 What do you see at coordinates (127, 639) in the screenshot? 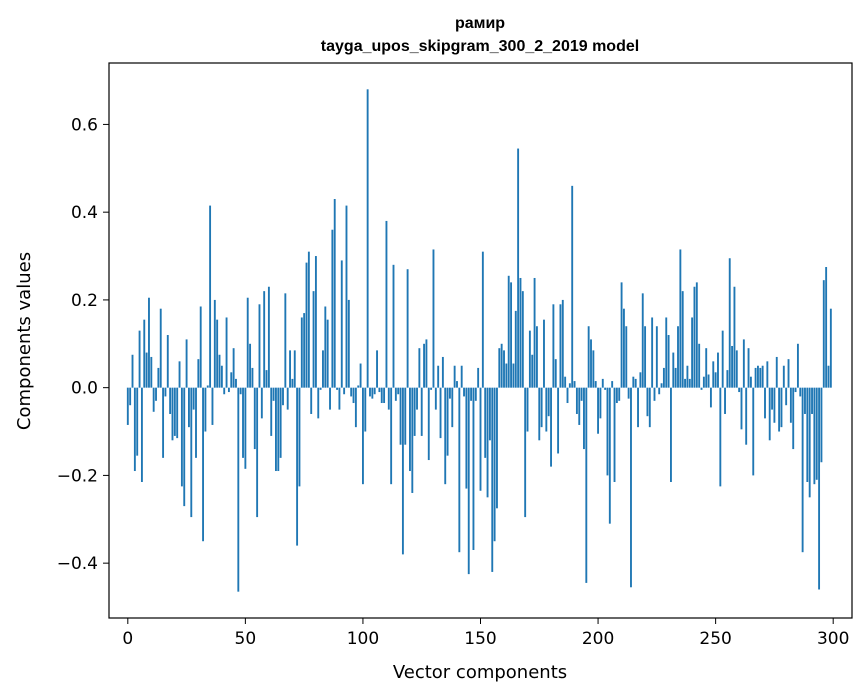
I see `x-tick-label: 0` at bounding box center [127, 639].